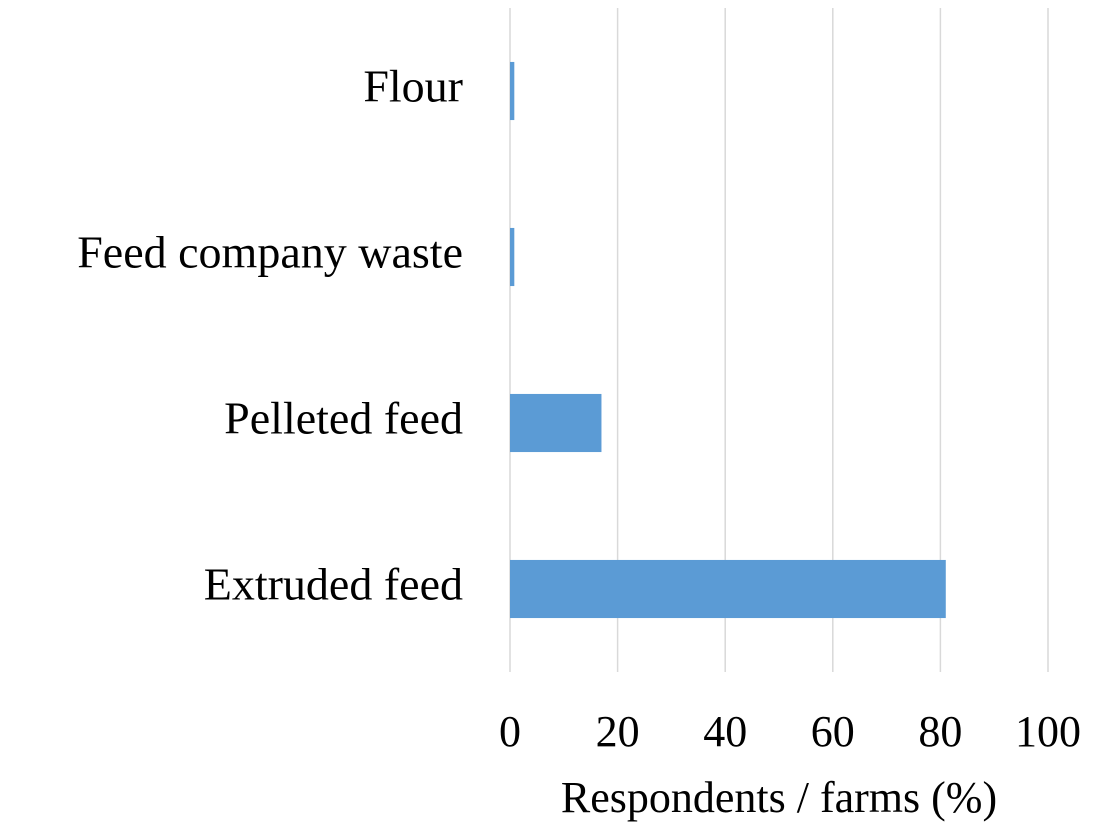 The image size is (1094, 830). Describe the element at coordinates (779, 797) in the screenshot. I see `x-axis-title: Respondents / farms (%)` at that location.